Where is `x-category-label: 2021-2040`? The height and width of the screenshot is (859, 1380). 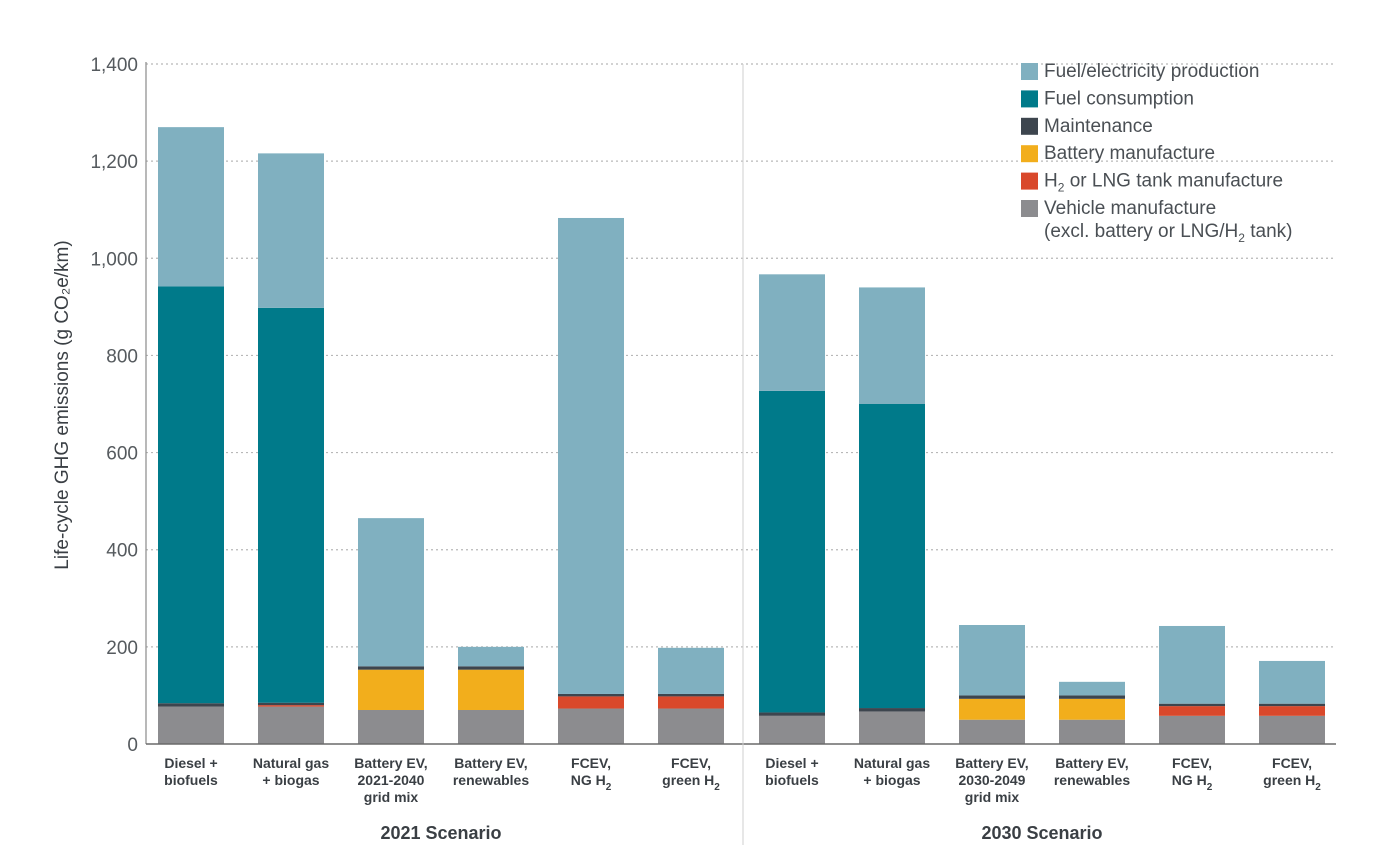
x-category-label: 2021-2040 is located at coordinates (391, 780).